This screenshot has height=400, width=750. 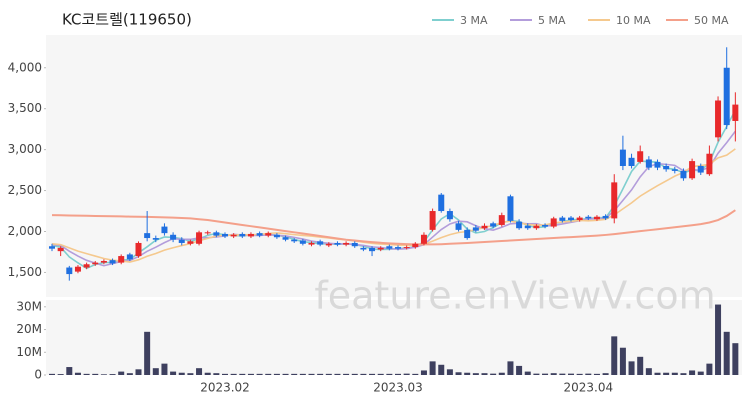 I want to click on y-tick-label: 4,000, so click(x=25, y=67).